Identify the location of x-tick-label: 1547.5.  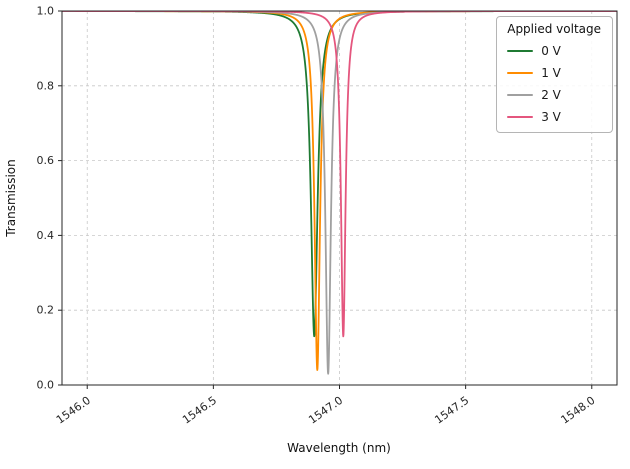
(451, 410).